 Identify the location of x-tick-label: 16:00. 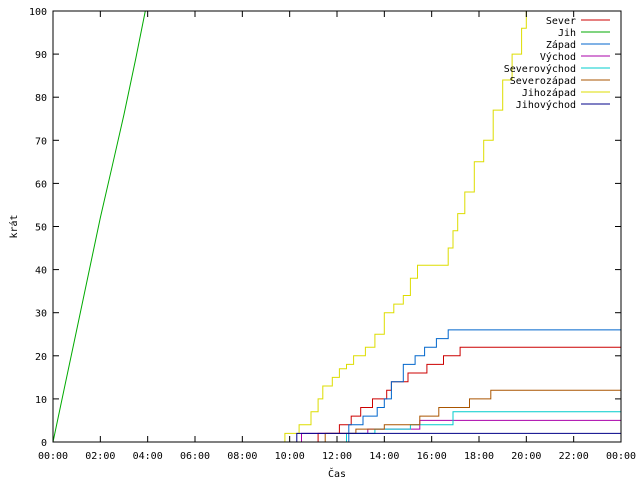
(432, 456).